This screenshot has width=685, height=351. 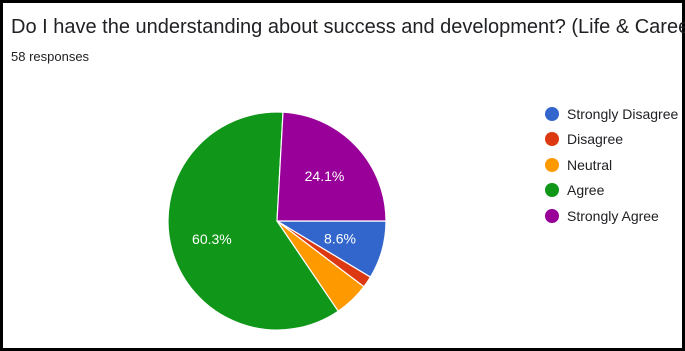 I want to click on legend-item-strongly-agree: Strongly Agree, so click(x=611, y=216).